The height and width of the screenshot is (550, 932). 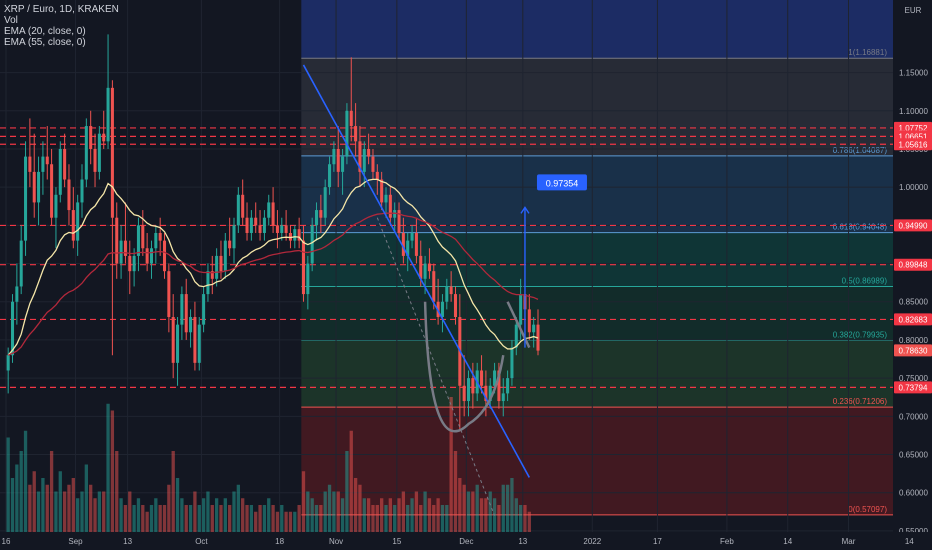 I want to click on time-tick: Dec, so click(x=466, y=541).